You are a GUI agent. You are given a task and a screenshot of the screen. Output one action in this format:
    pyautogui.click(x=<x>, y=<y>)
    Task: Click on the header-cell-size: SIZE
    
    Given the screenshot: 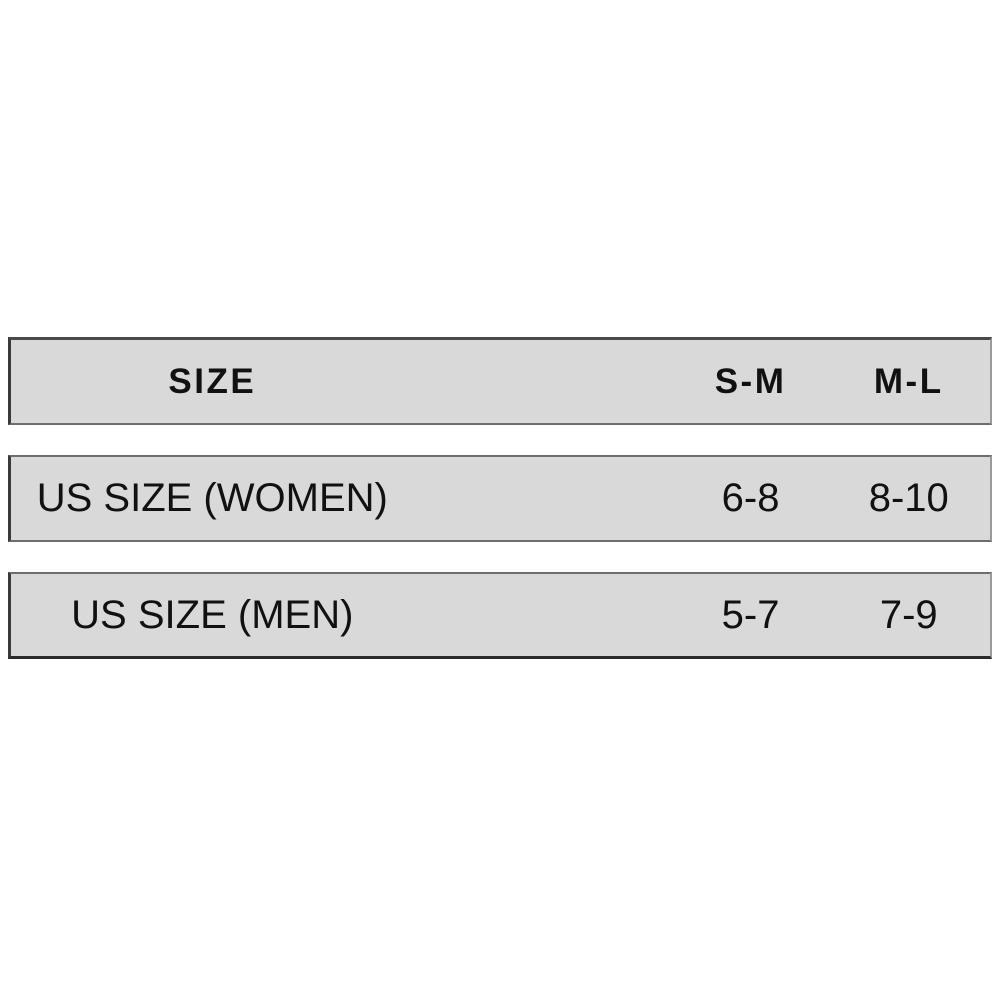 What is the action you would take?
    pyautogui.click(x=212, y=381)
    